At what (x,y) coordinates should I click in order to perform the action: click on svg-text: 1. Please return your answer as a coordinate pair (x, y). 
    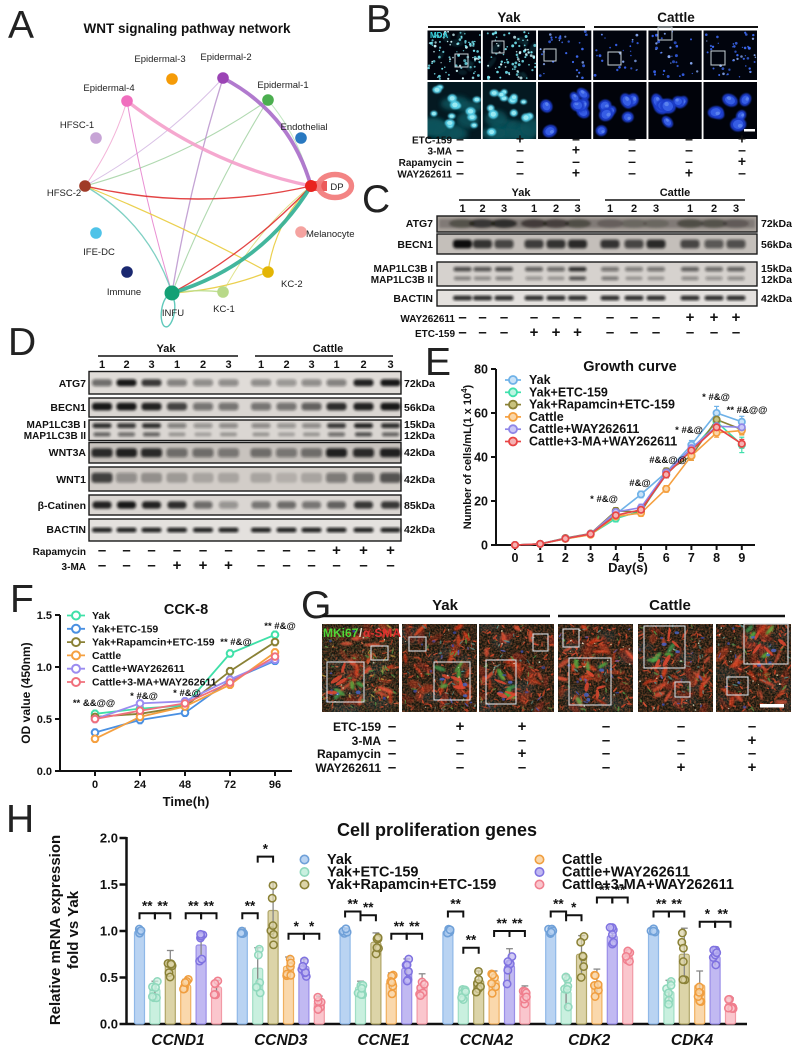
    Looking at the image, I should click on (102, 365).